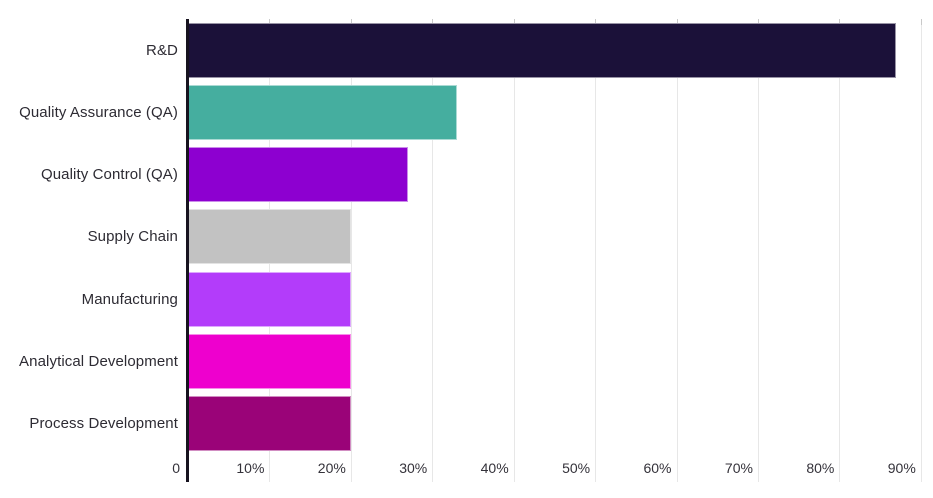 This screenshot has width=933, height=498. Describe the element at coordinates (269, 237) in the screenshot. I see `bar-supply-chain` at that location.